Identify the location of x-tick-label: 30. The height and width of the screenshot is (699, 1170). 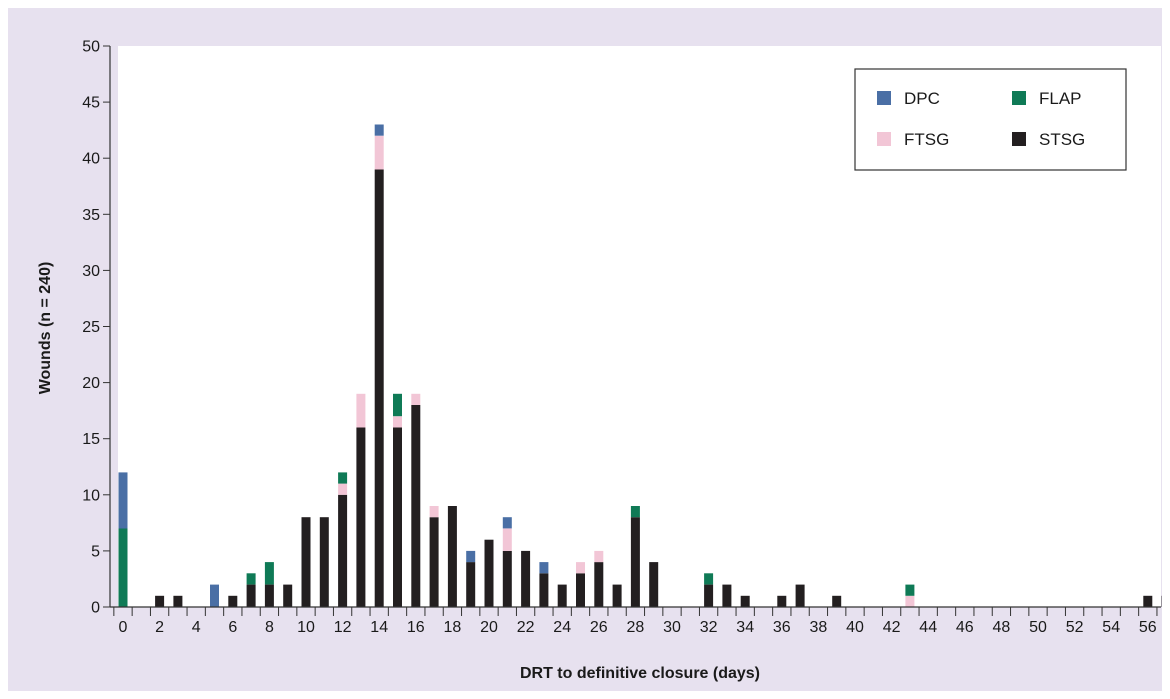
(672, 627).